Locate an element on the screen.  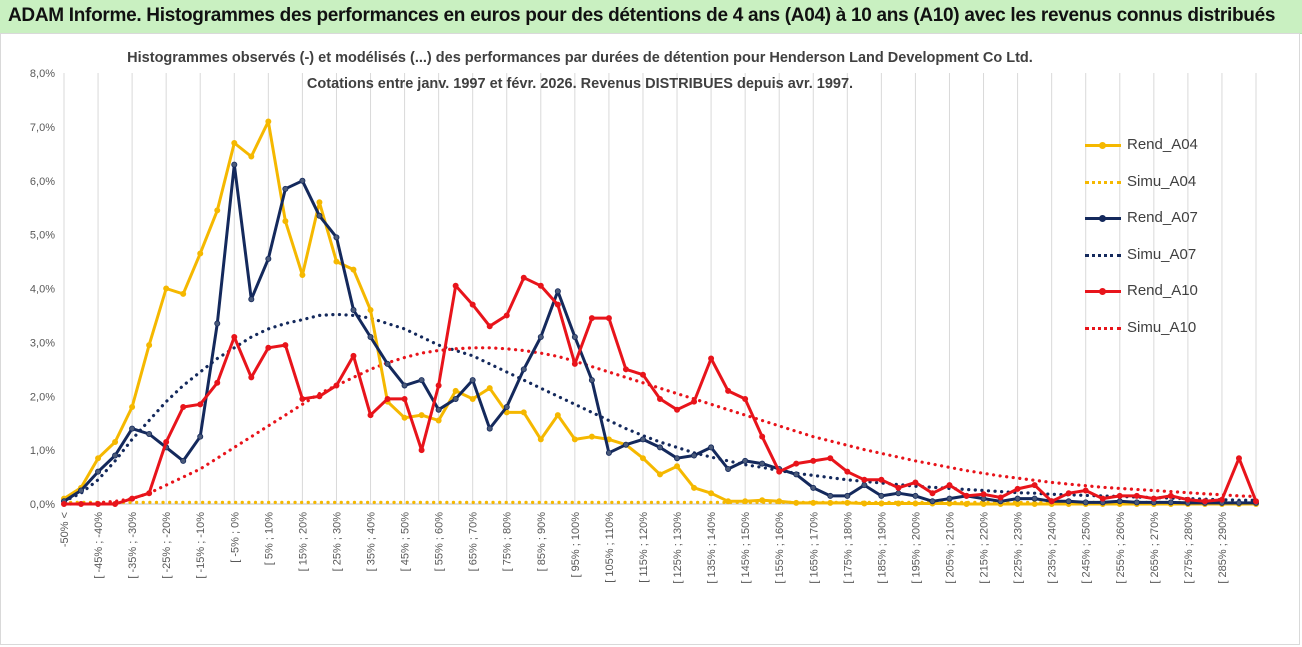
x-tick-label: [ 115% ; 120% is located at coordinates (644, 547).